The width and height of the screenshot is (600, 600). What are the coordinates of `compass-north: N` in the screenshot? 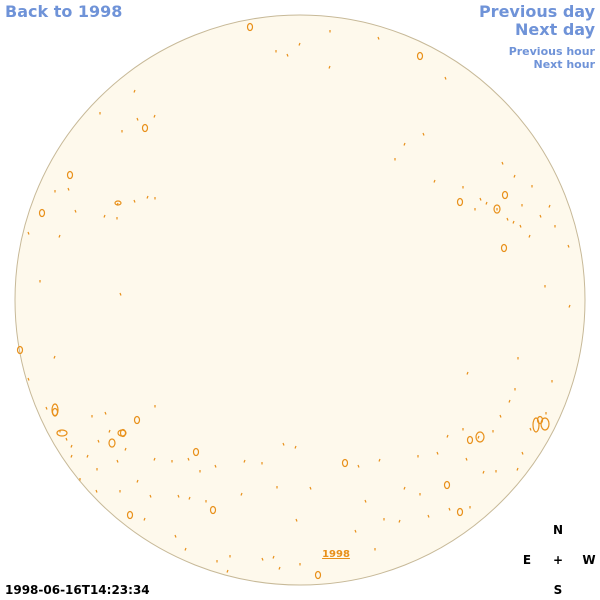 It's located at (558, 530).